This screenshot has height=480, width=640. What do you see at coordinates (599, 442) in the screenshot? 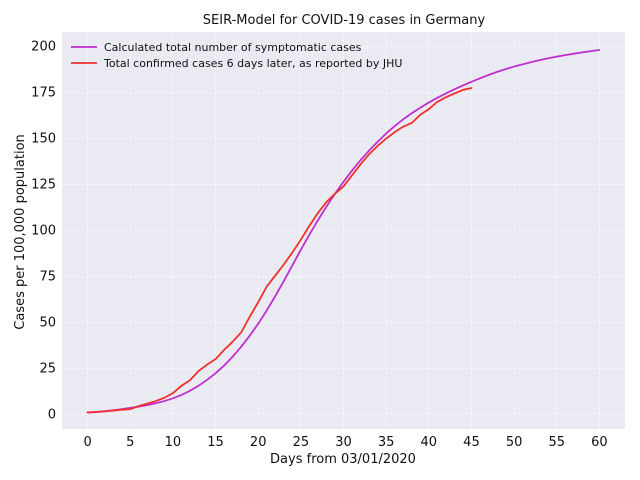
I see `x-tick-label: 60` at bounding box center [599, 442].